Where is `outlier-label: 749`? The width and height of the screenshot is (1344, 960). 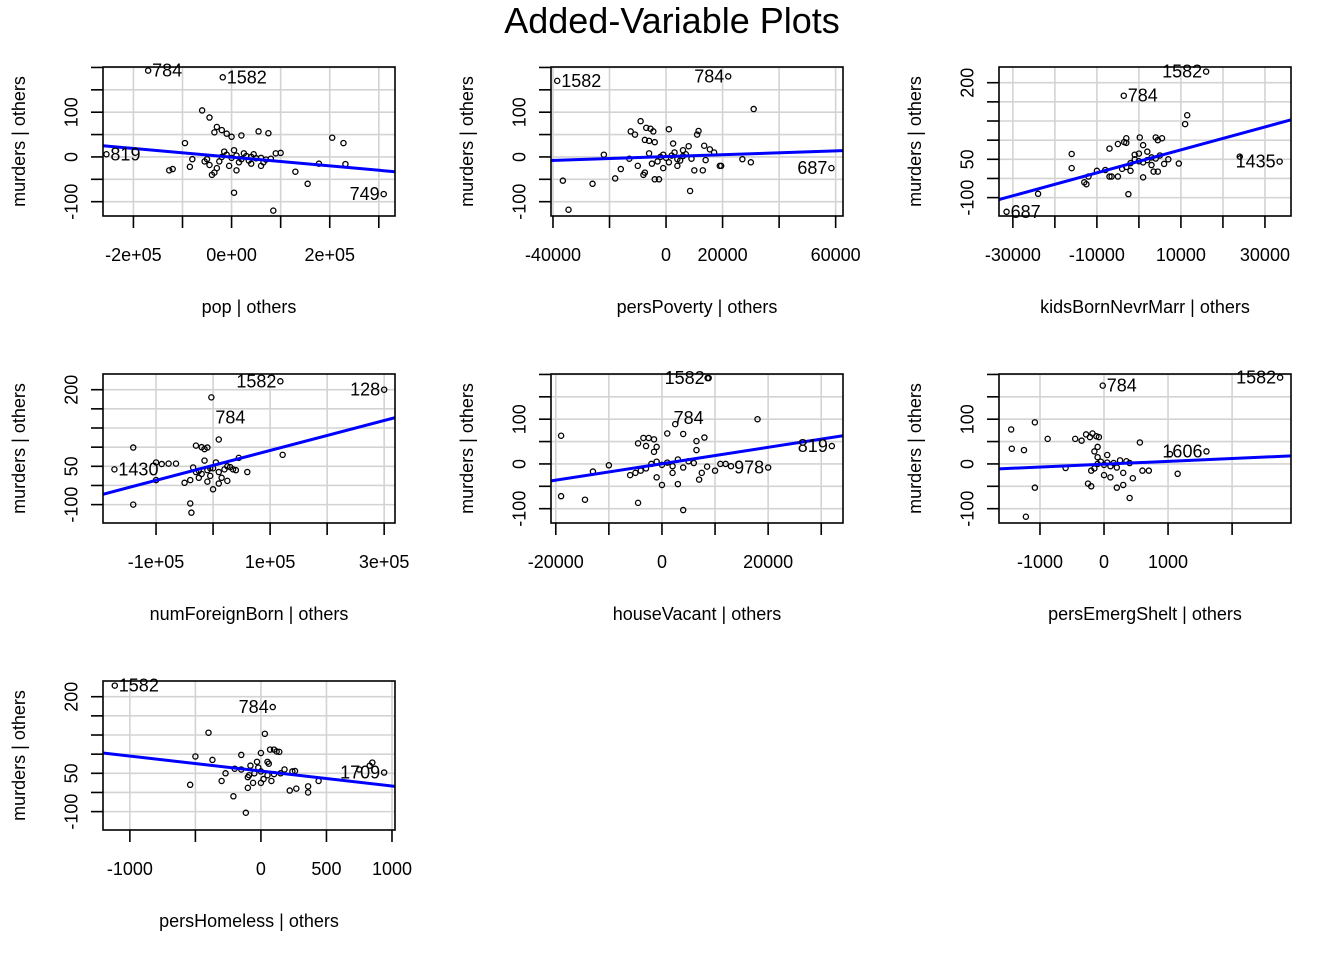
outlier-label: 749 is located at coordinates (365, 194).